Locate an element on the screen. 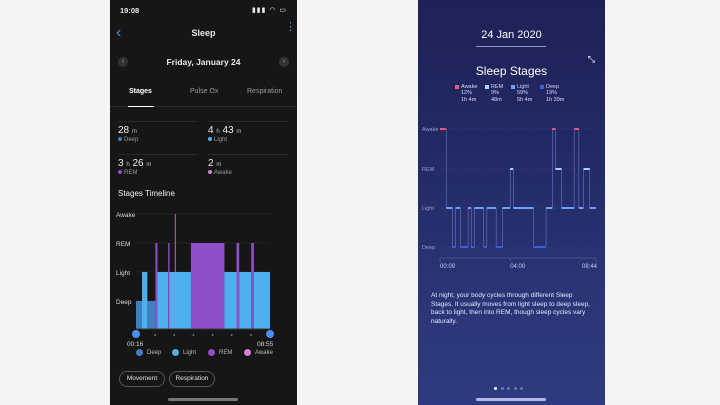 This screenshot has height=405, width=720. back-chevron-icon: ‹ is located at coordinates (119, 32).